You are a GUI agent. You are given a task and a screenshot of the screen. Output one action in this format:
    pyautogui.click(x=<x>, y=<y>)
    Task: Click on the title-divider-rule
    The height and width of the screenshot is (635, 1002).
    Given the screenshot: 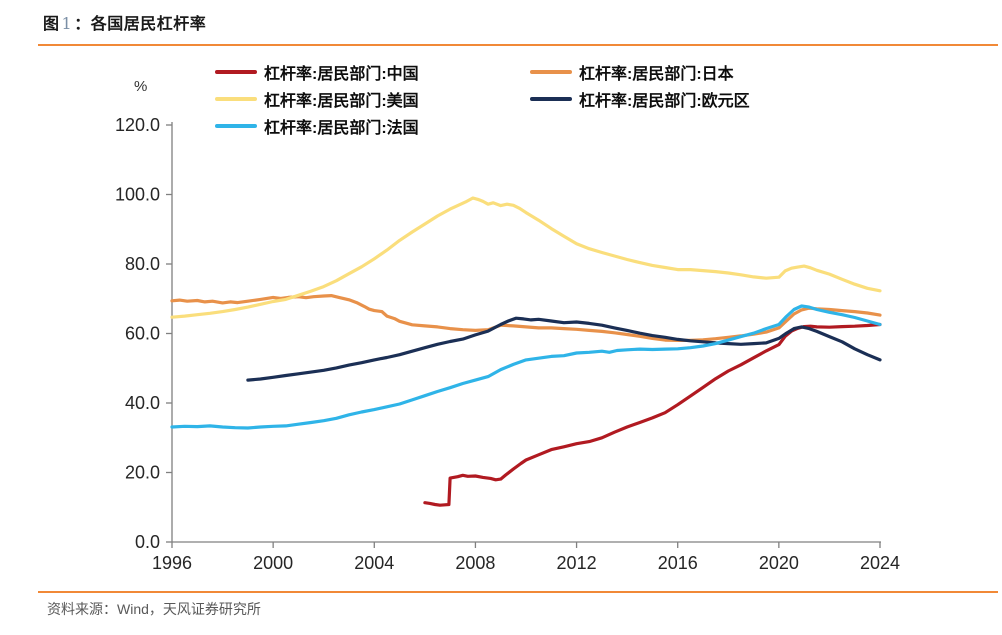 What is the action you would take?
    pyautogui.click(x=518, y=45)
    